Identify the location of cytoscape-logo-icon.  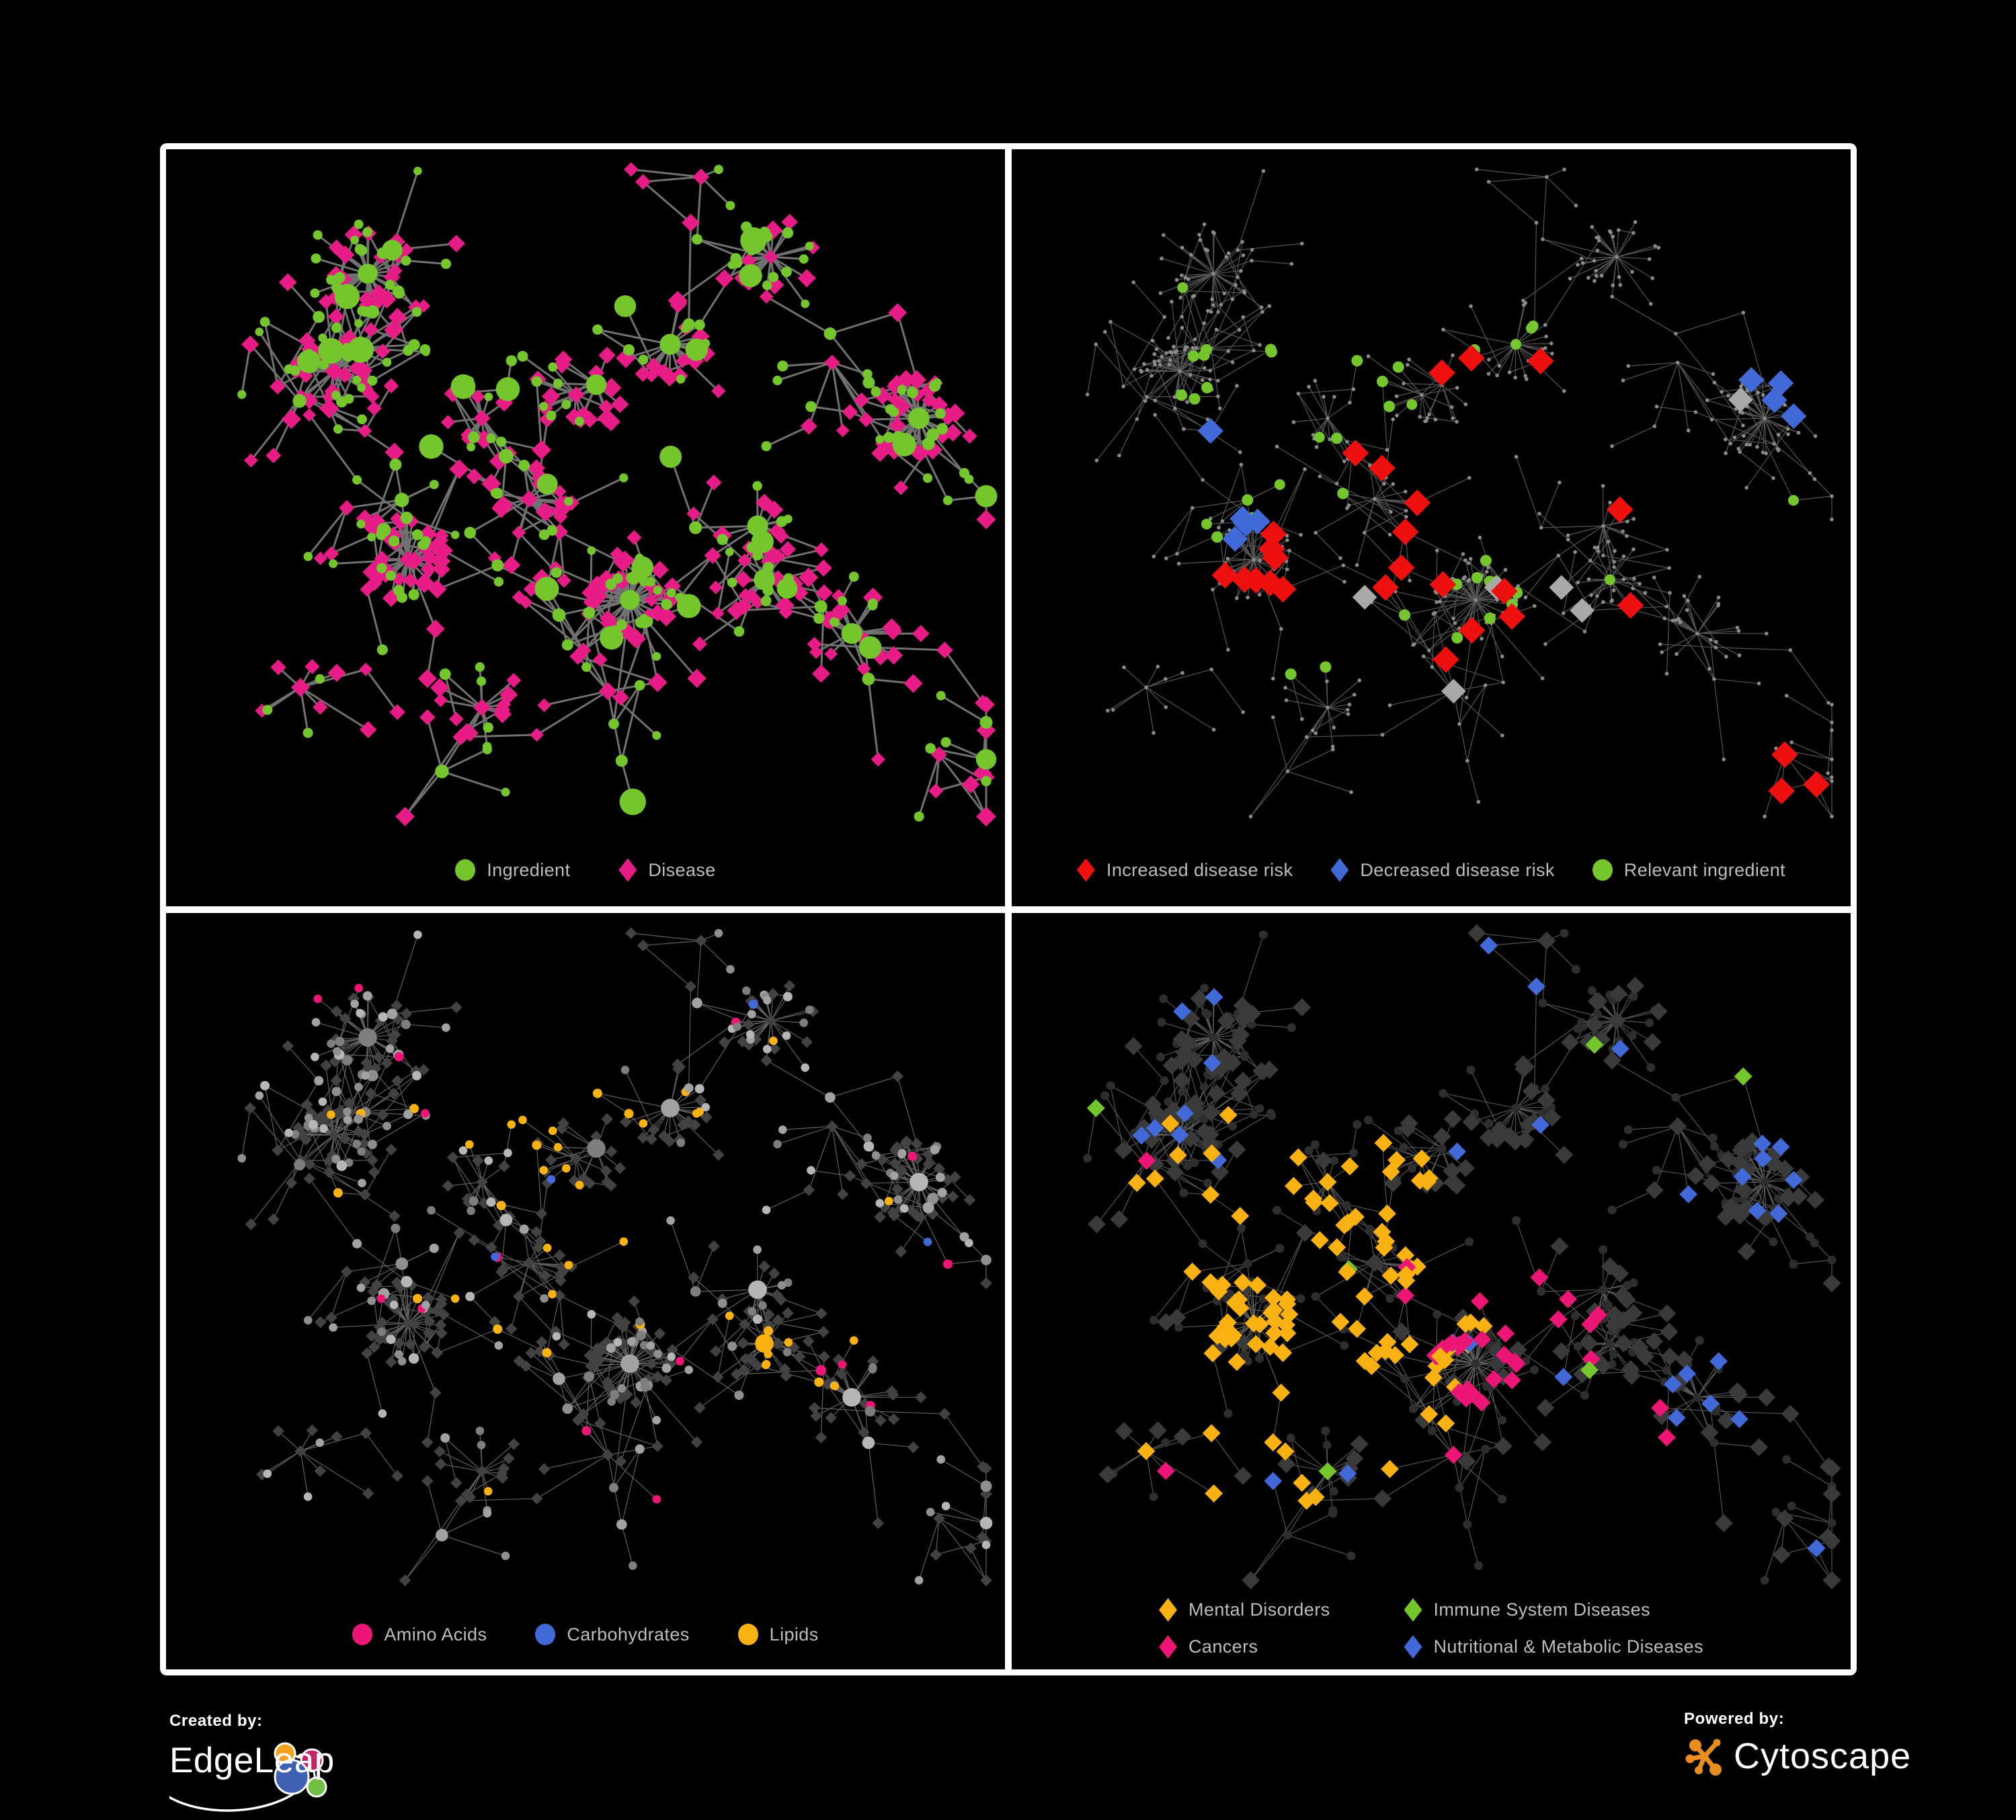
(1703, 1757).